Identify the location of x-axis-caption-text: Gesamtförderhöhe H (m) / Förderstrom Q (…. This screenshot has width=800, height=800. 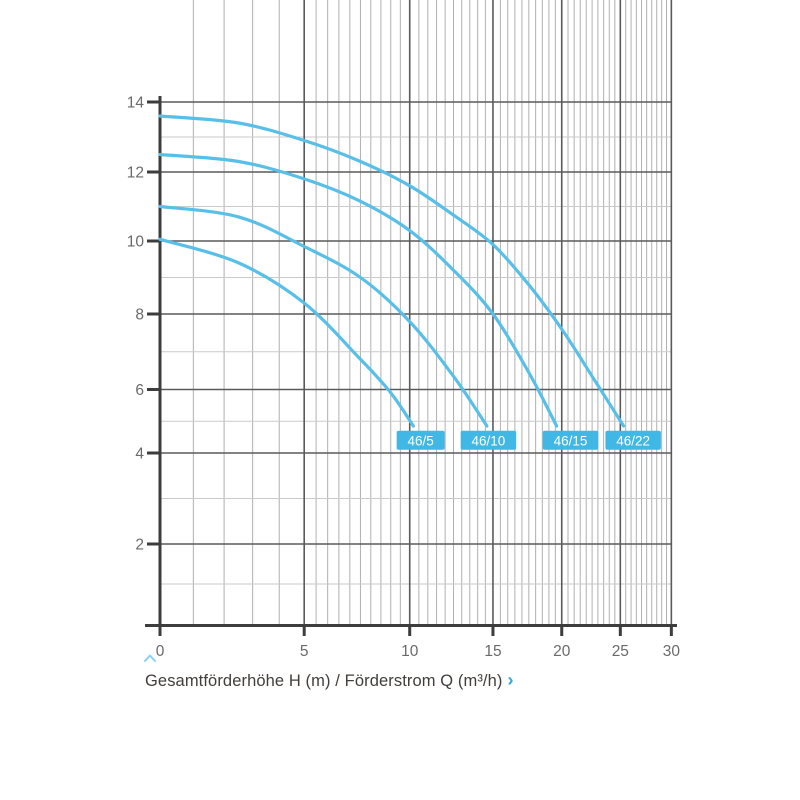
(324, 681).